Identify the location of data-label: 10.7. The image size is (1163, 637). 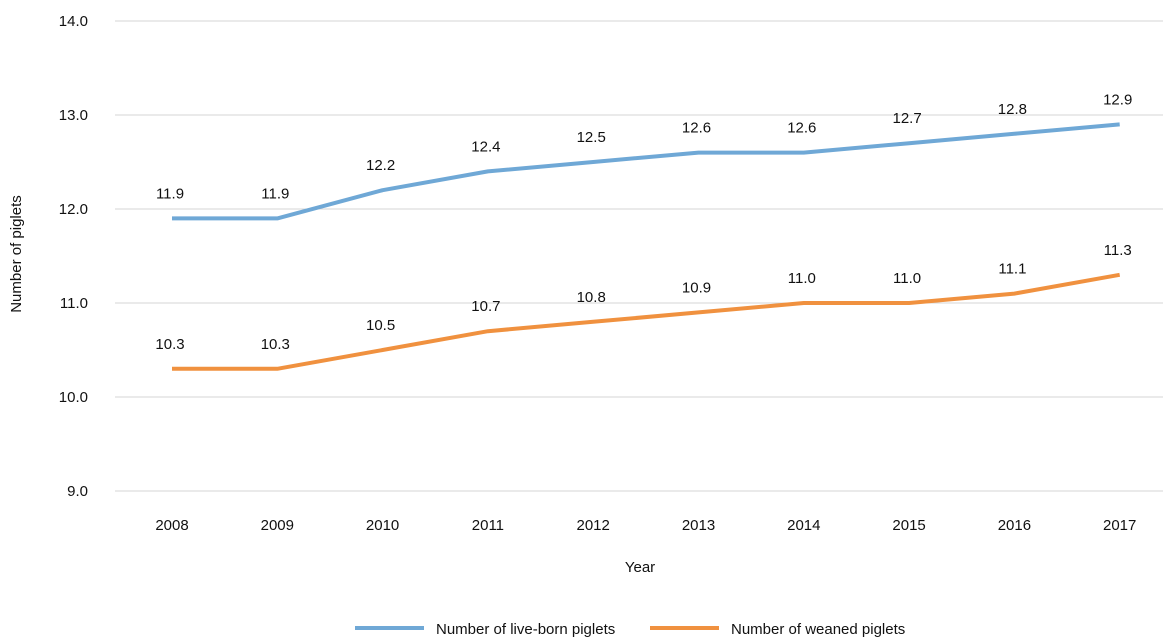
(485, 306).